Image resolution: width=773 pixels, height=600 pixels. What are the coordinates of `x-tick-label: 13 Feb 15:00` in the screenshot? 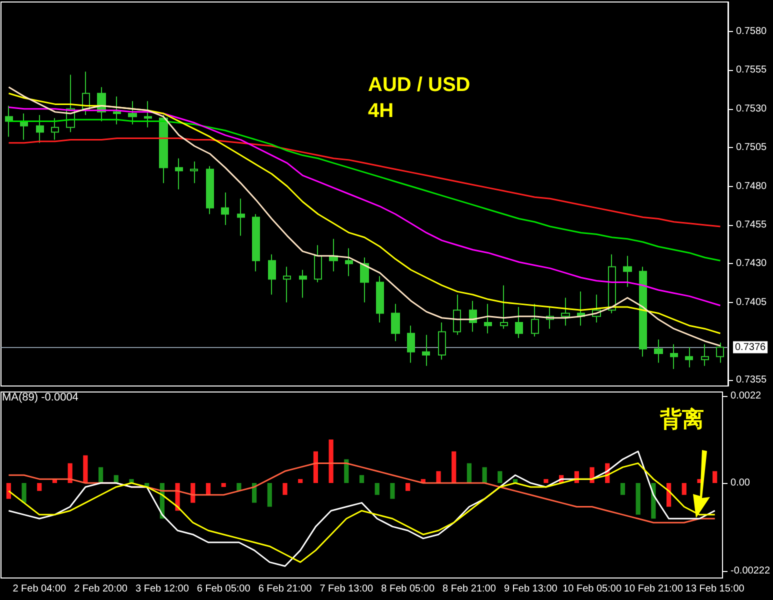 It's located at (715, 589).